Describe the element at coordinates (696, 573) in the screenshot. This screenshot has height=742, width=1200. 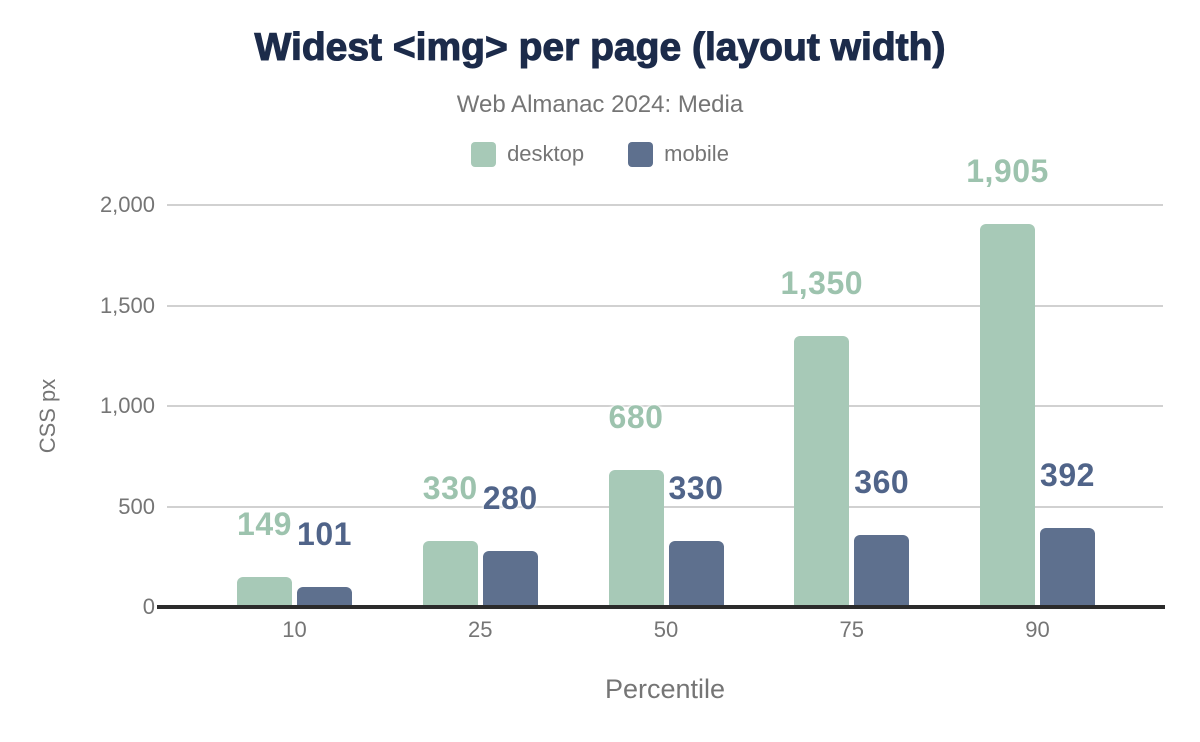
I see `mobile-bar-p50` at that location.